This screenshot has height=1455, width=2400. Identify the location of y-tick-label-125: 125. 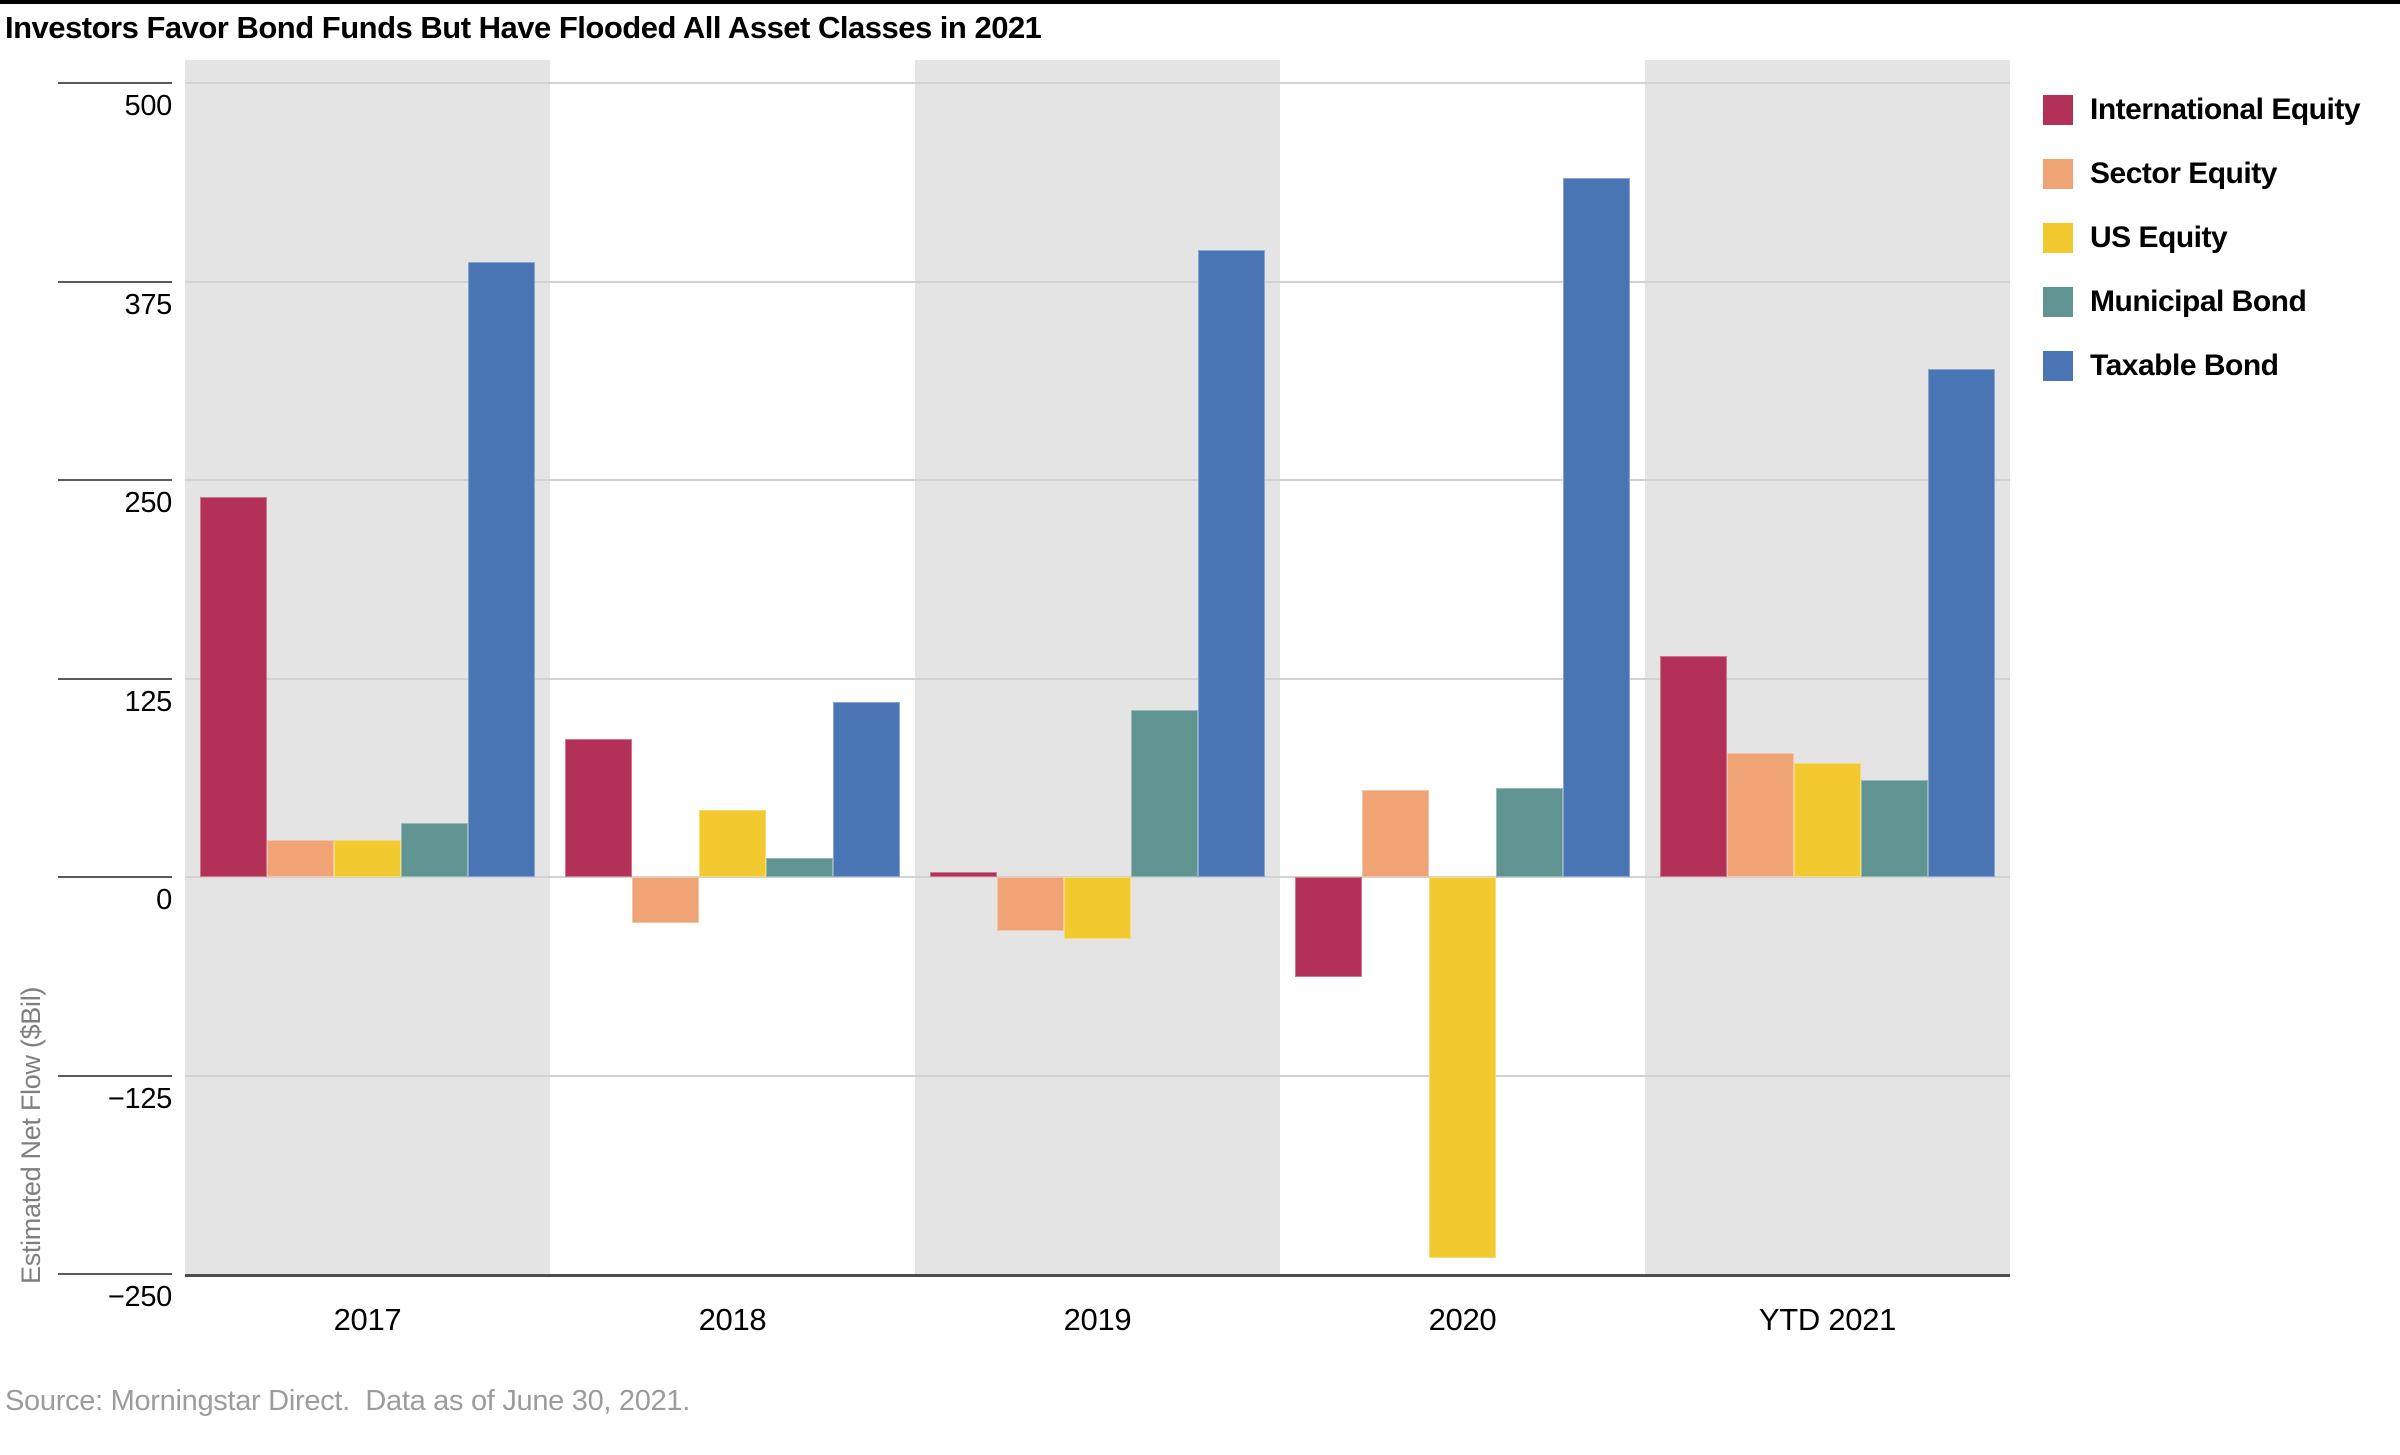
(148, 701).